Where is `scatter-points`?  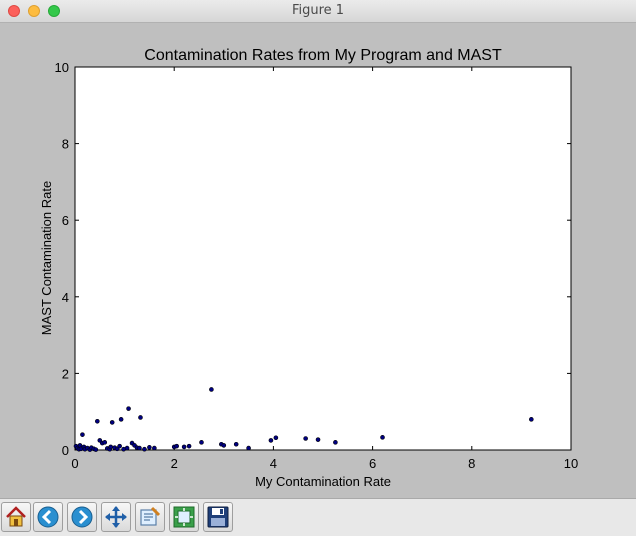 scatter-points is located at coordinates (303, 419).